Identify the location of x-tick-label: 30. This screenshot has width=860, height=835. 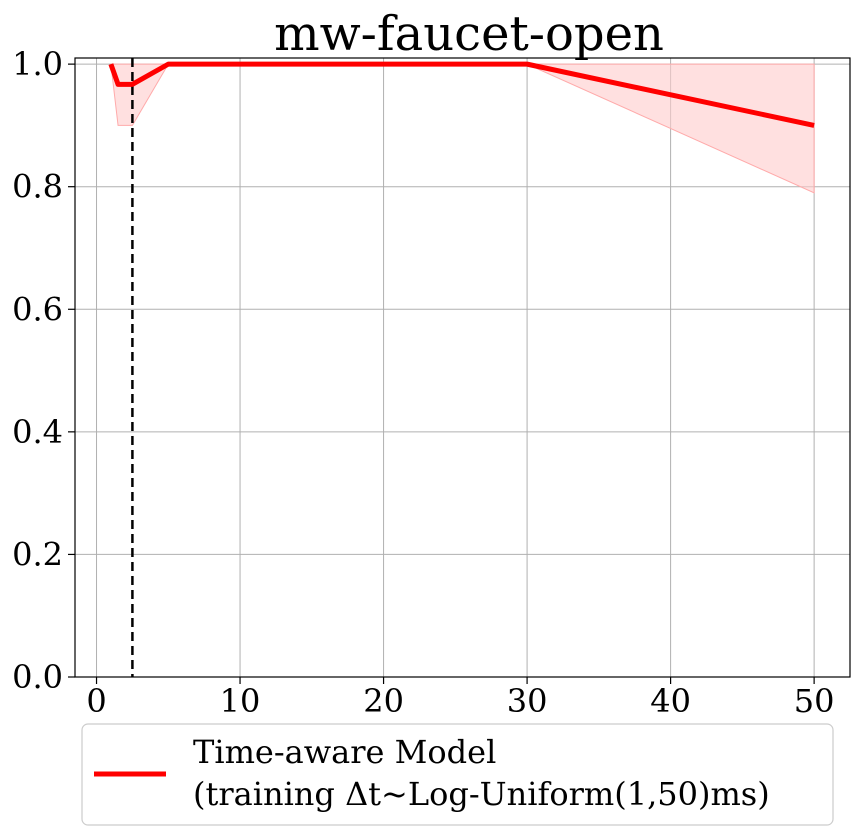
(527, 701).